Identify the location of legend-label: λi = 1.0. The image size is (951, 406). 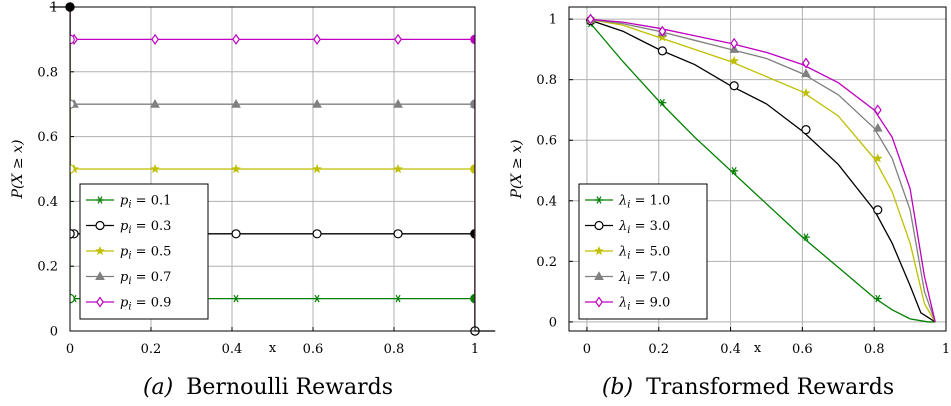
(644, 202).